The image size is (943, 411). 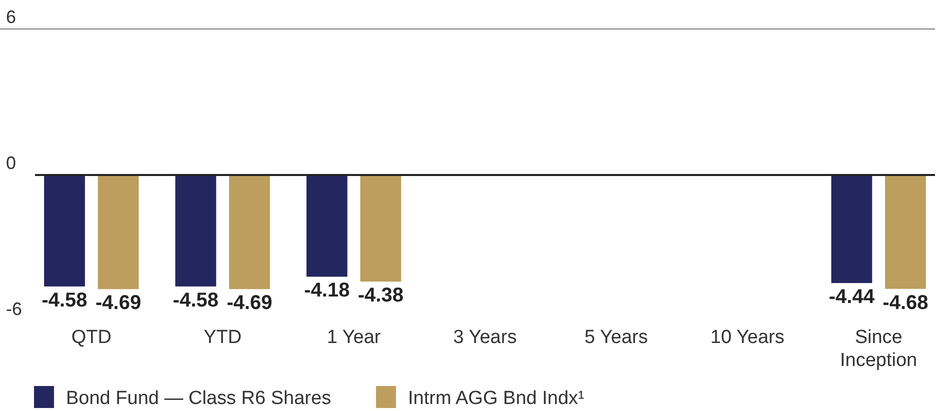 What do you see at coordinates (223, 337) in the screenshot?
I see `x-tick-label: YTD` at bounding box center [223, 337].